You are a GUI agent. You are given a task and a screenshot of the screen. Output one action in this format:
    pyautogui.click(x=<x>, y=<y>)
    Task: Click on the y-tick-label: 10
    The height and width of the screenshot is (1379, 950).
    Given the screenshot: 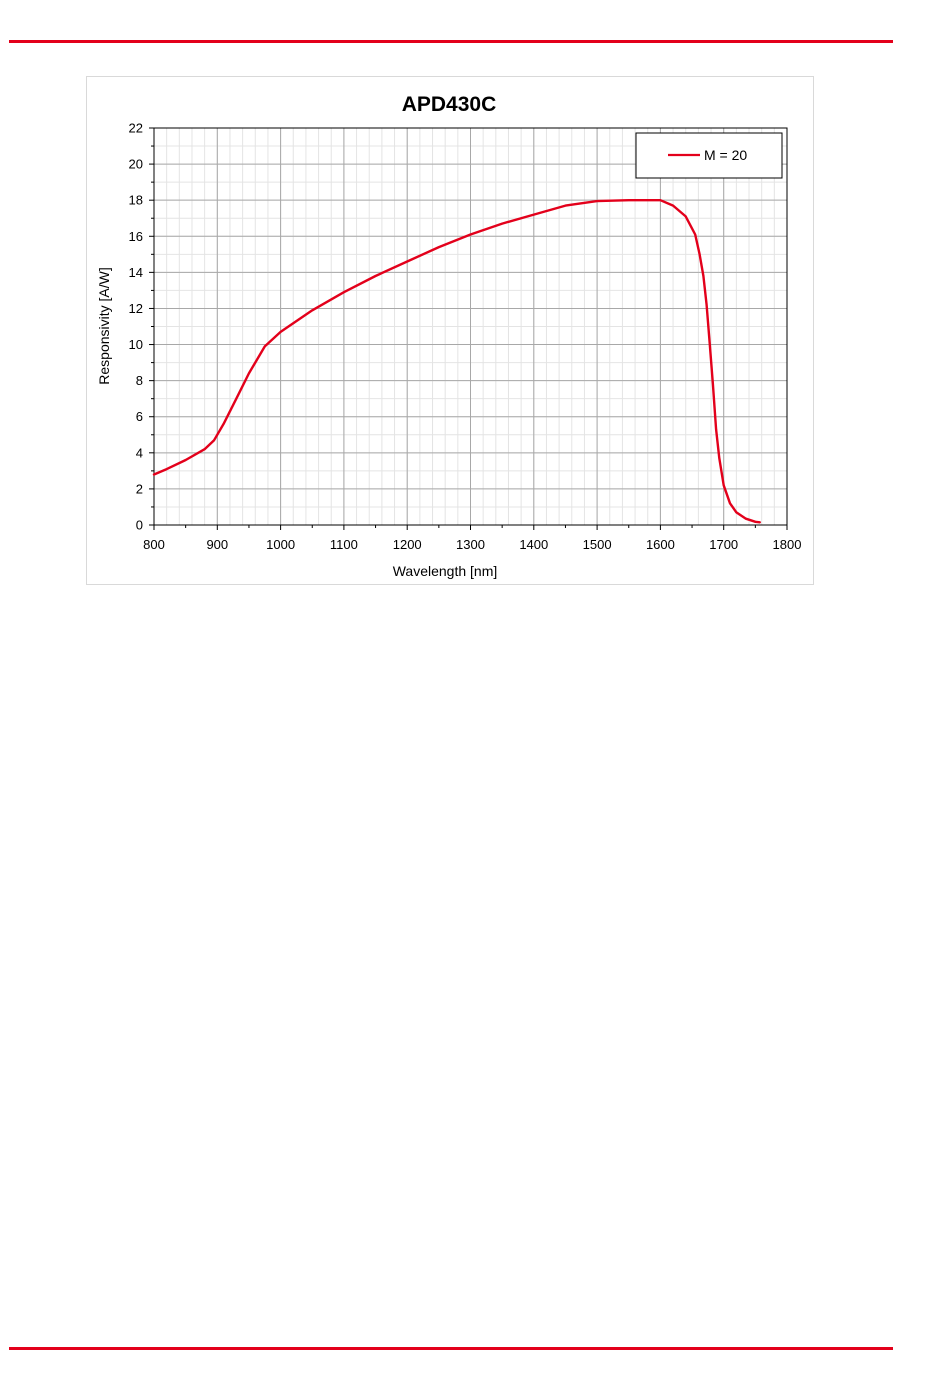 What is the action you would take?
    pyautogui.click(x=136, y=344)
    